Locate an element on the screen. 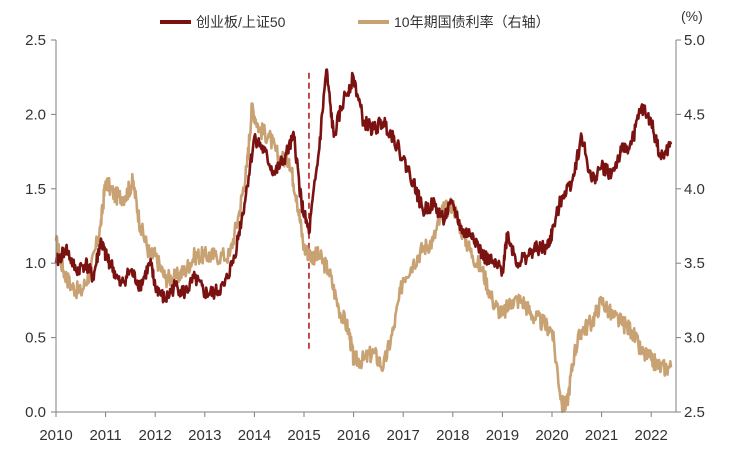 The height and width of the screenshot is (456, 734). y-left-tick-label: 0.0 is located at coordinates (35, 412).